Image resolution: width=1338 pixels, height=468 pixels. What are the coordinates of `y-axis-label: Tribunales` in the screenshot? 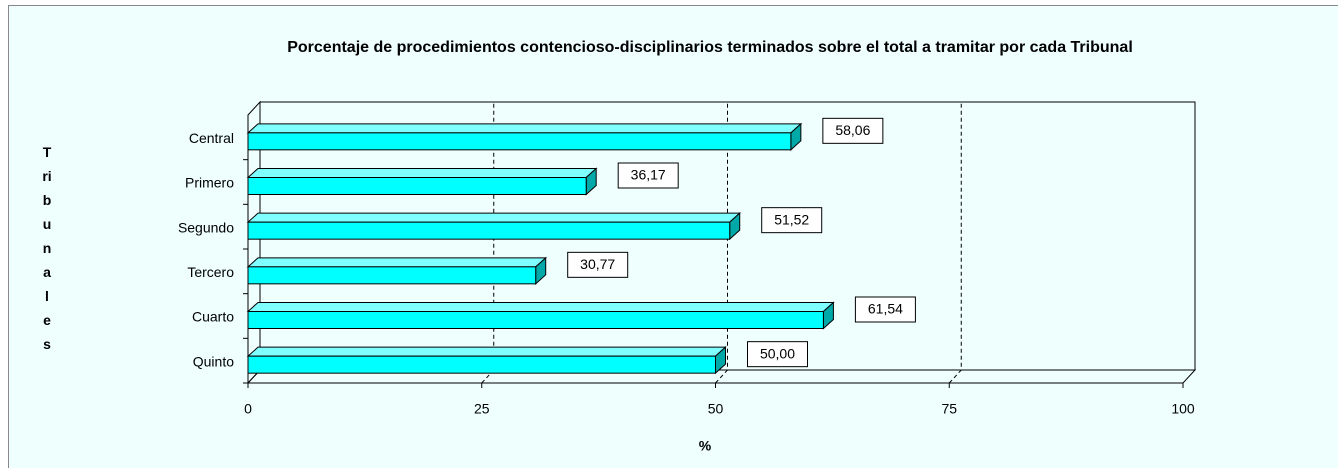 It's located at (47, 248).